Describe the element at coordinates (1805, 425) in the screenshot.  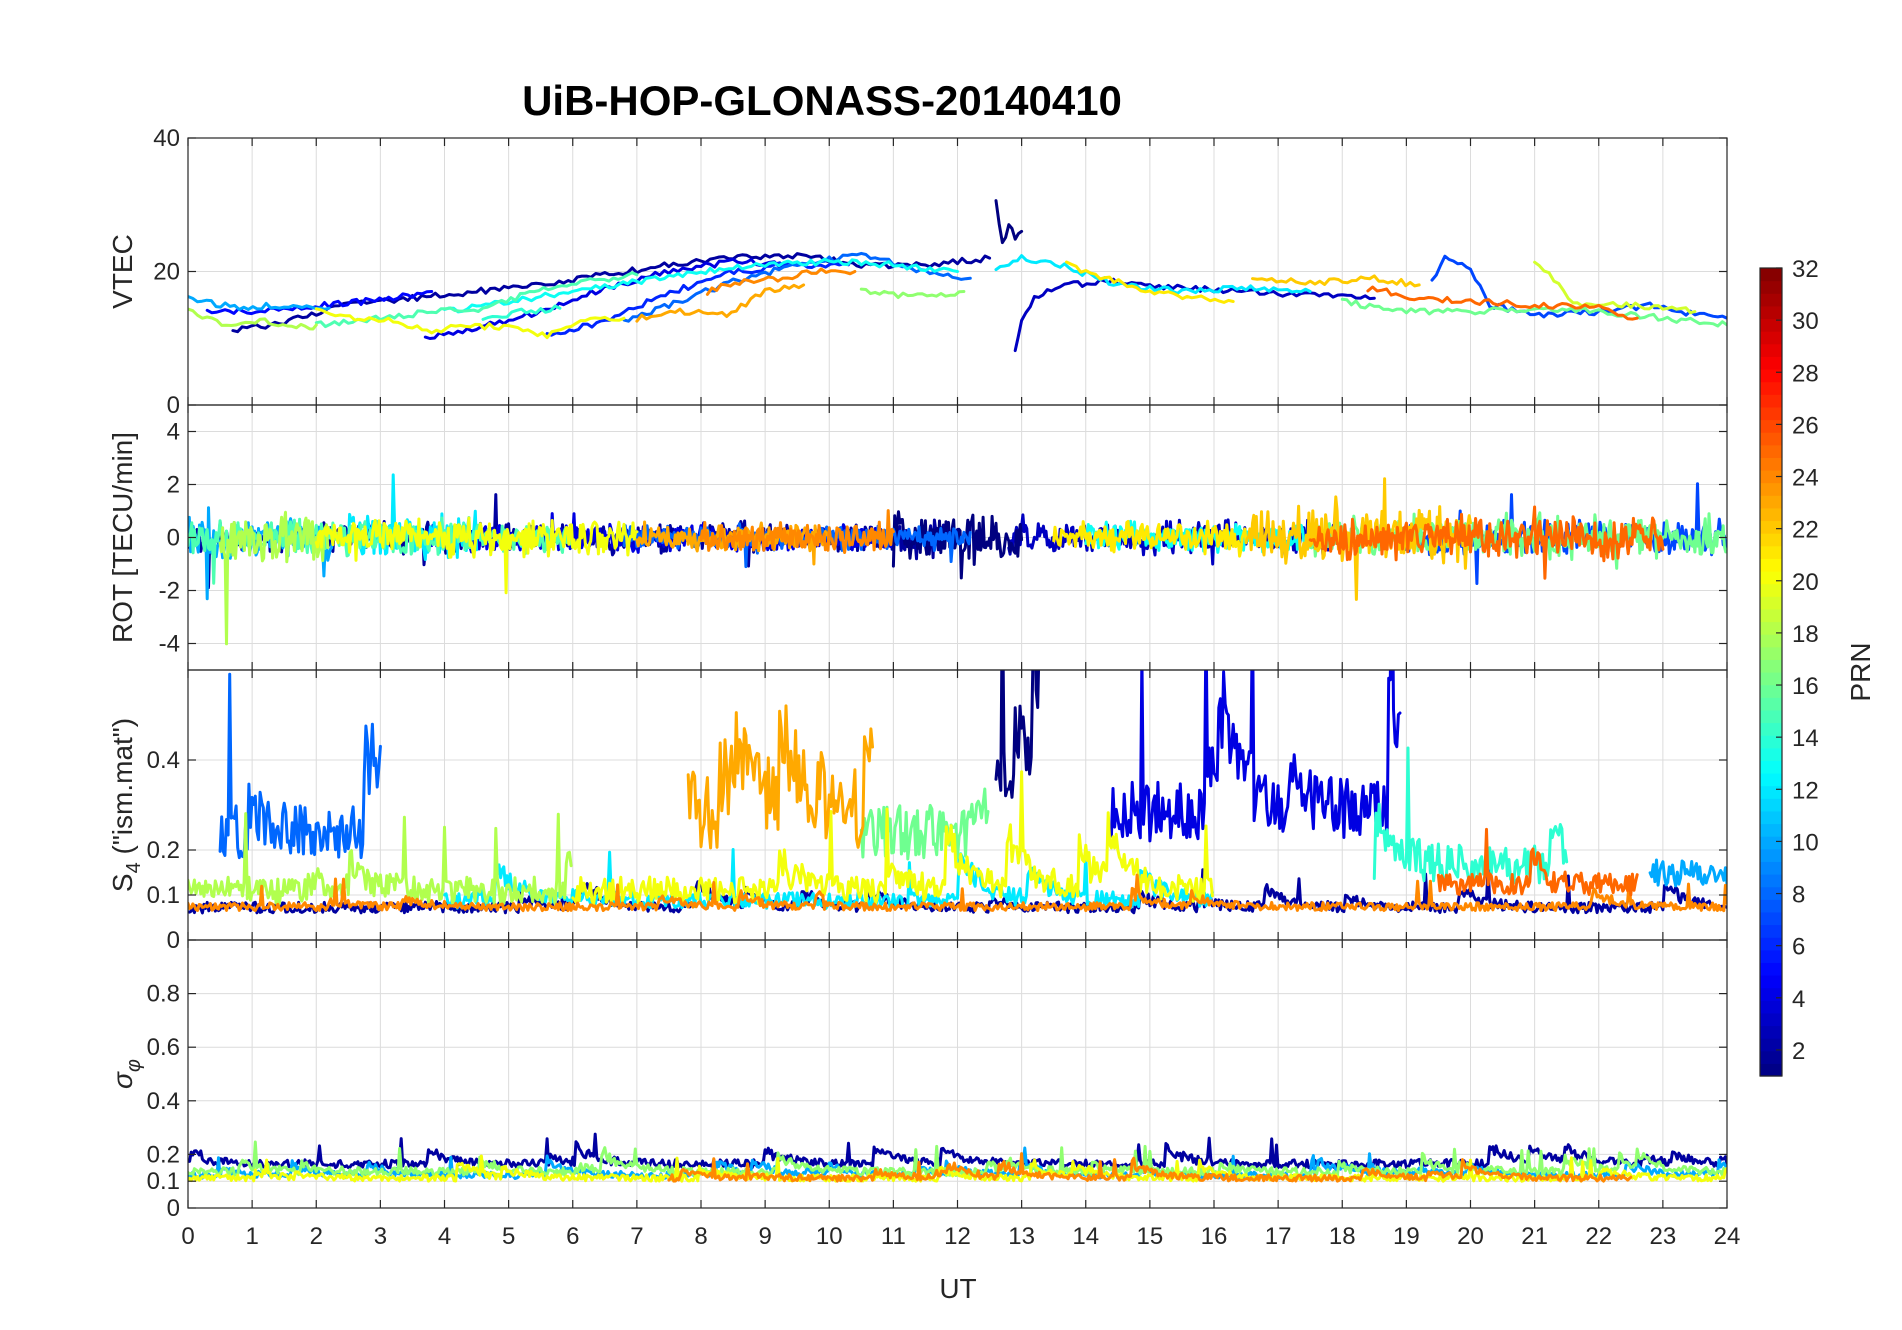
I see `colorbar-tick-label: 26` at that location.